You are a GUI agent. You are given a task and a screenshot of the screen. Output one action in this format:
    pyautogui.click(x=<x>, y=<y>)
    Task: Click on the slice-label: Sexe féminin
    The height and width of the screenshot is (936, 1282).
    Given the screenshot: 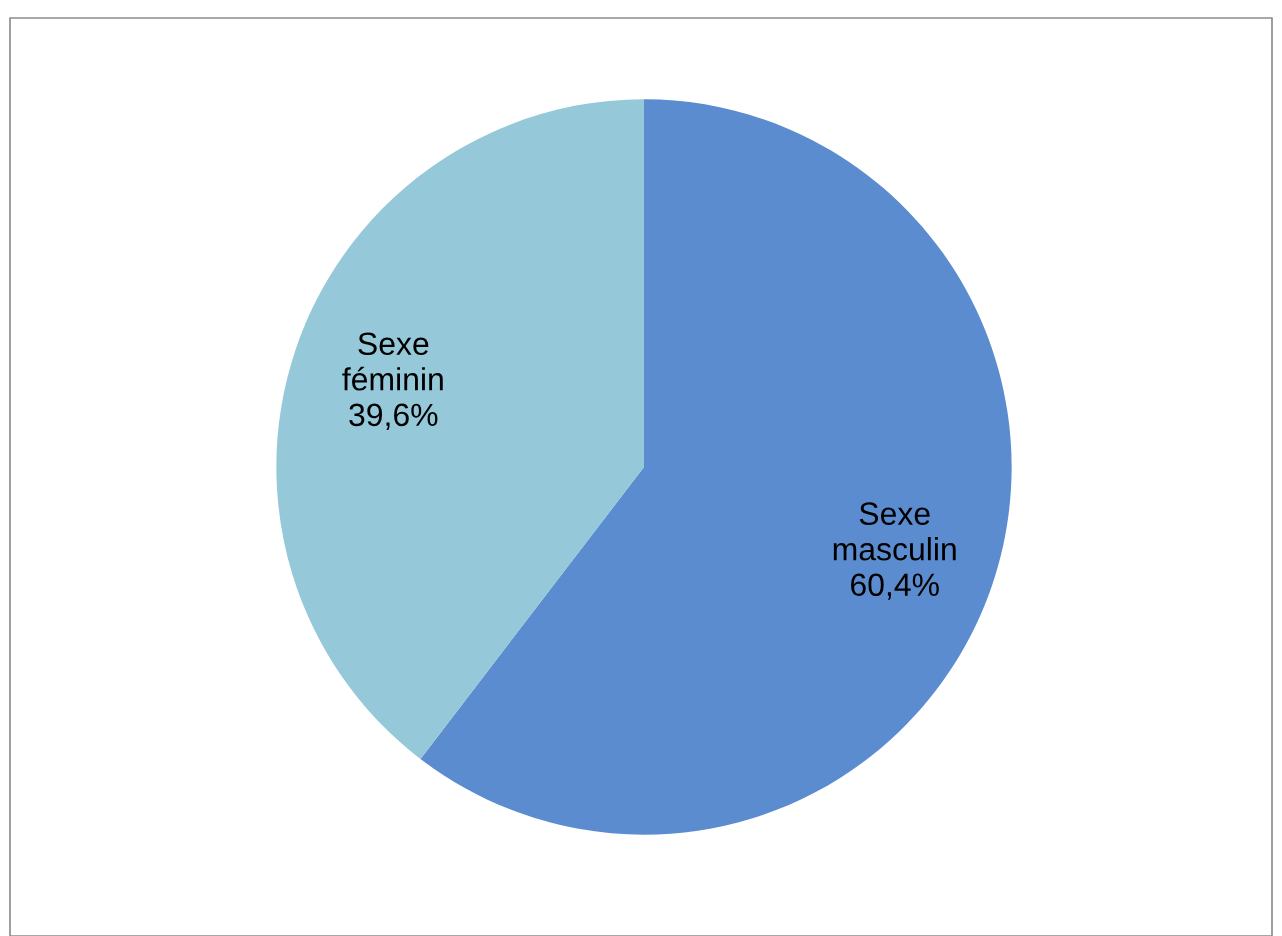 What is the action you would take?
    pyautogui.click(x=392, y=361)
    